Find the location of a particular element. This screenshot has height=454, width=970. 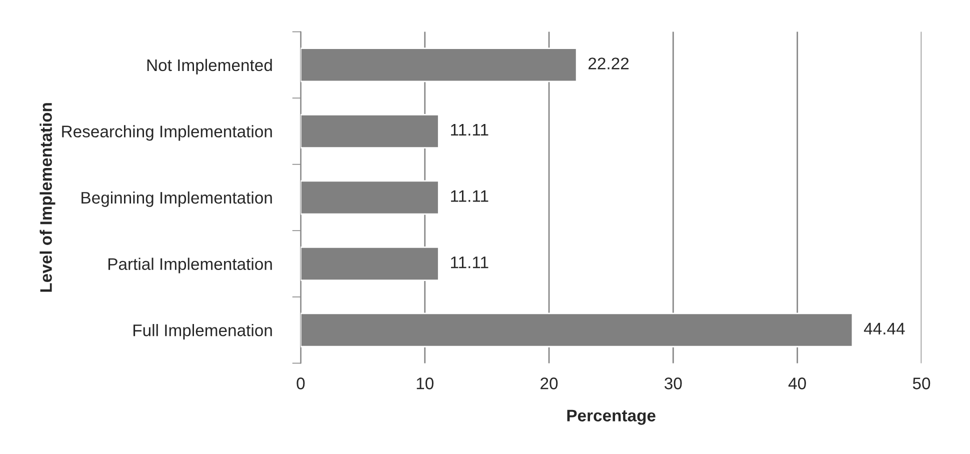

y-tick-label: Researching Implementation is located at coordinates (167, 133).